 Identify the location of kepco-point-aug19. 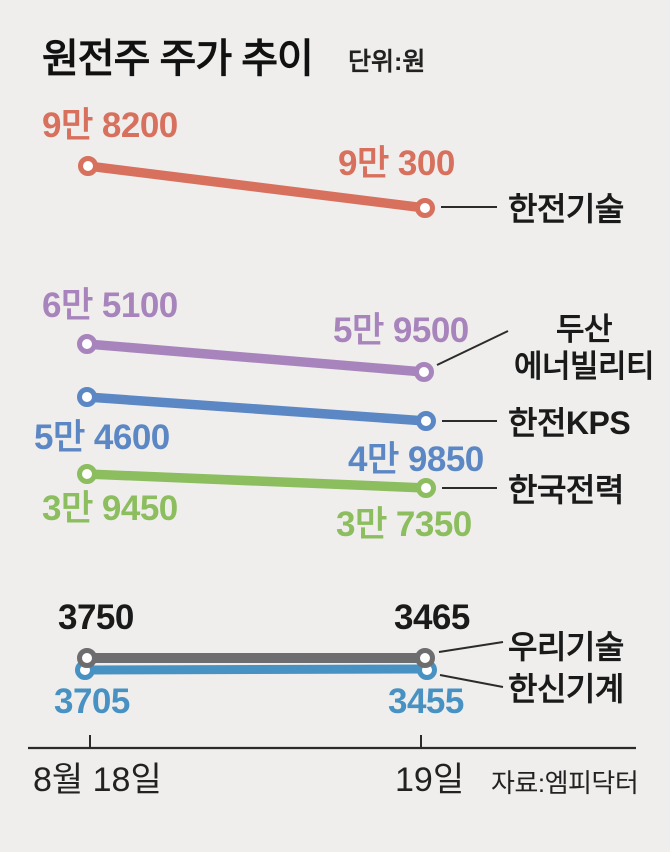
(426, 488).